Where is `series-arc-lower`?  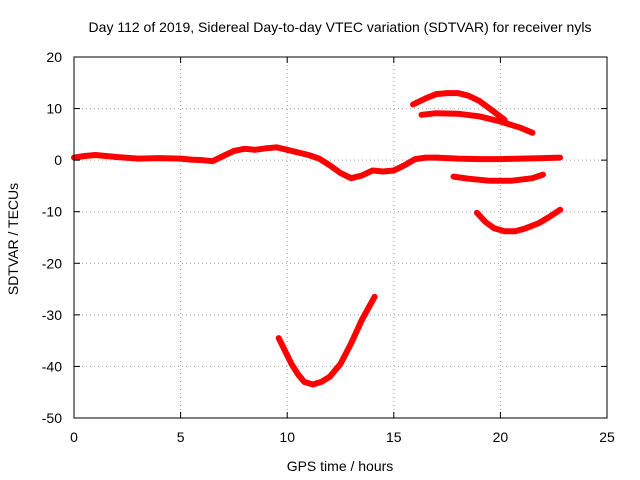 series-arc-lower is located at coordinates (498, 177).